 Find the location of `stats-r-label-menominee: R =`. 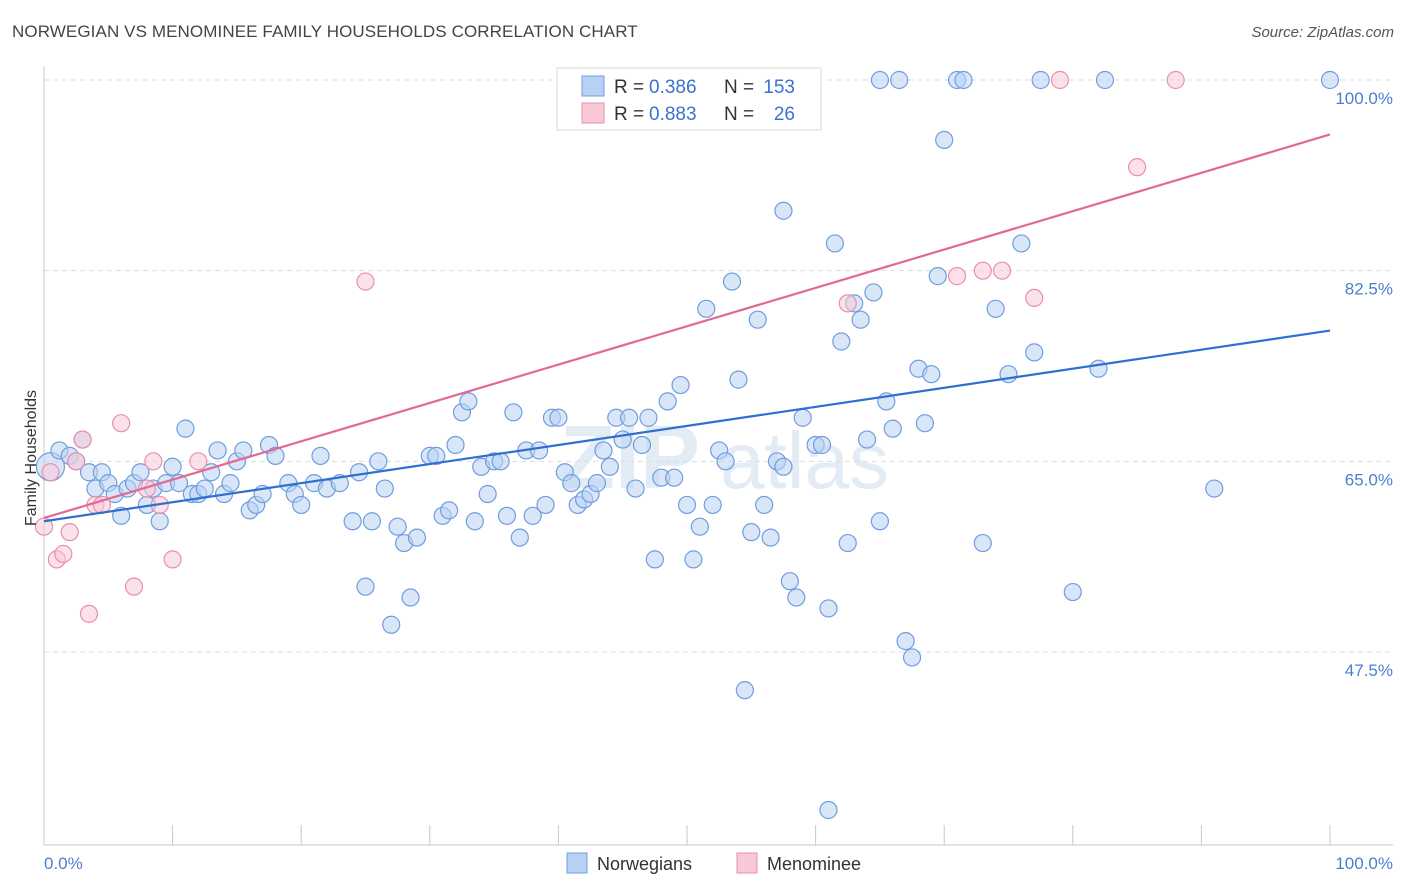

stats-r-label-menominee: R = is located at coordinates (629, 114).